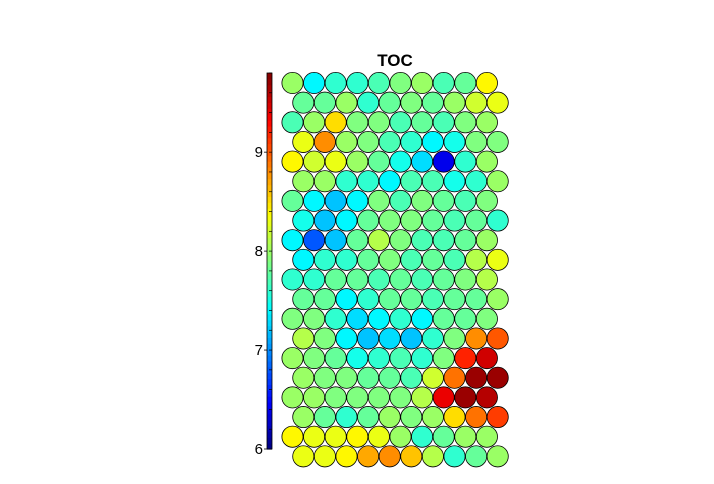  I want to click on colorbar-tick-label: 9, so click(259, 152).